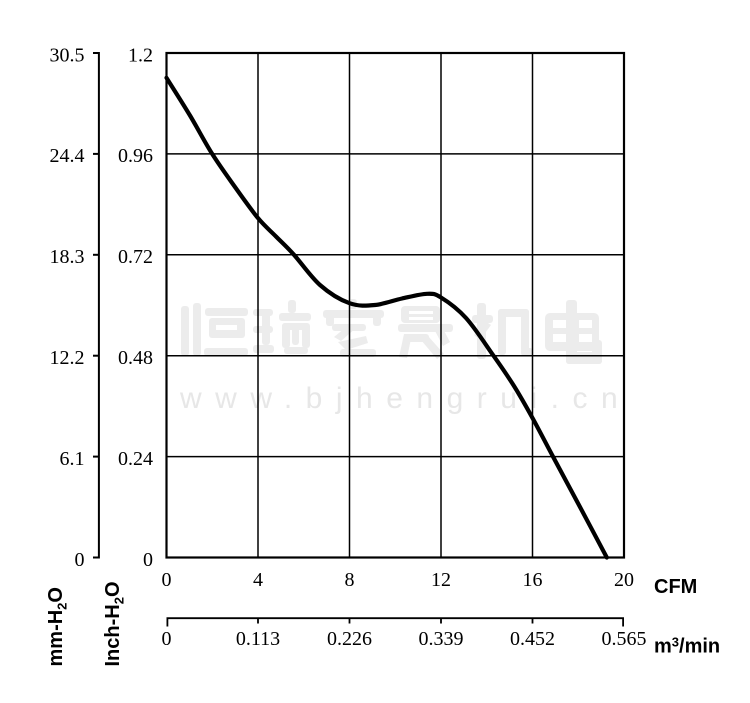  I want to click on svg-text: 18.3, so click(67, 257).